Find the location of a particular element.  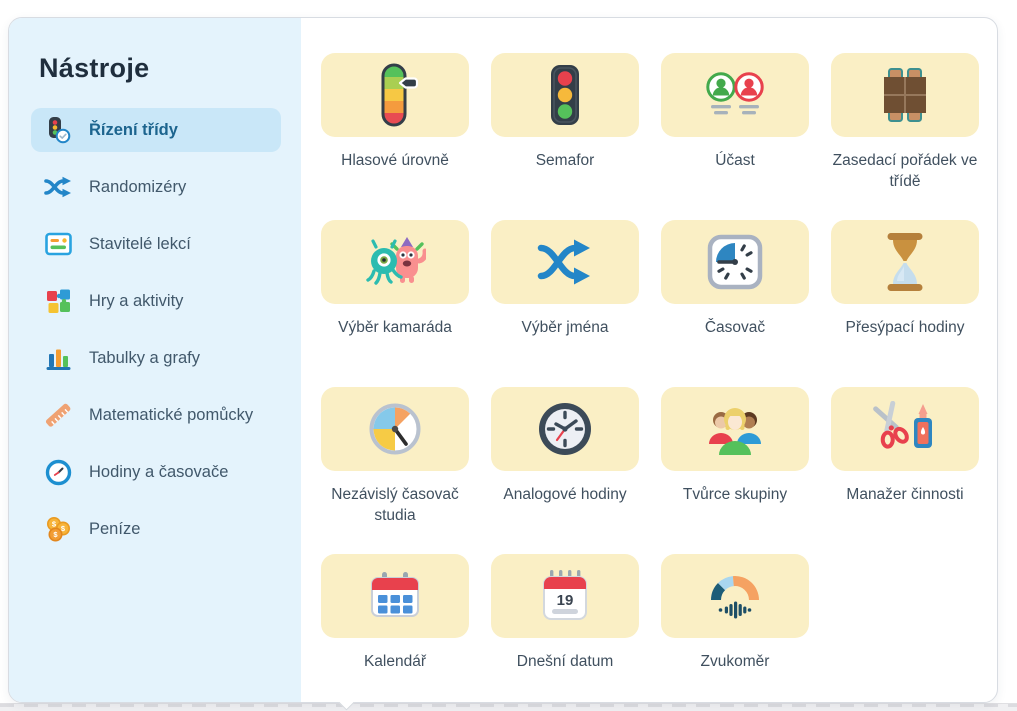

tool-calendar: Kalendář is located at coordinates (395, 628).